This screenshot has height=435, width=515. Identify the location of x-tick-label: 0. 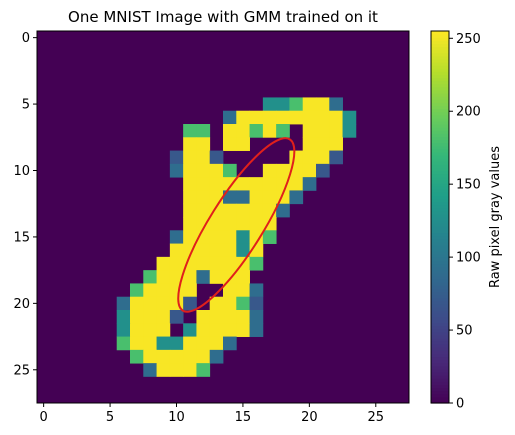
(44, 417).